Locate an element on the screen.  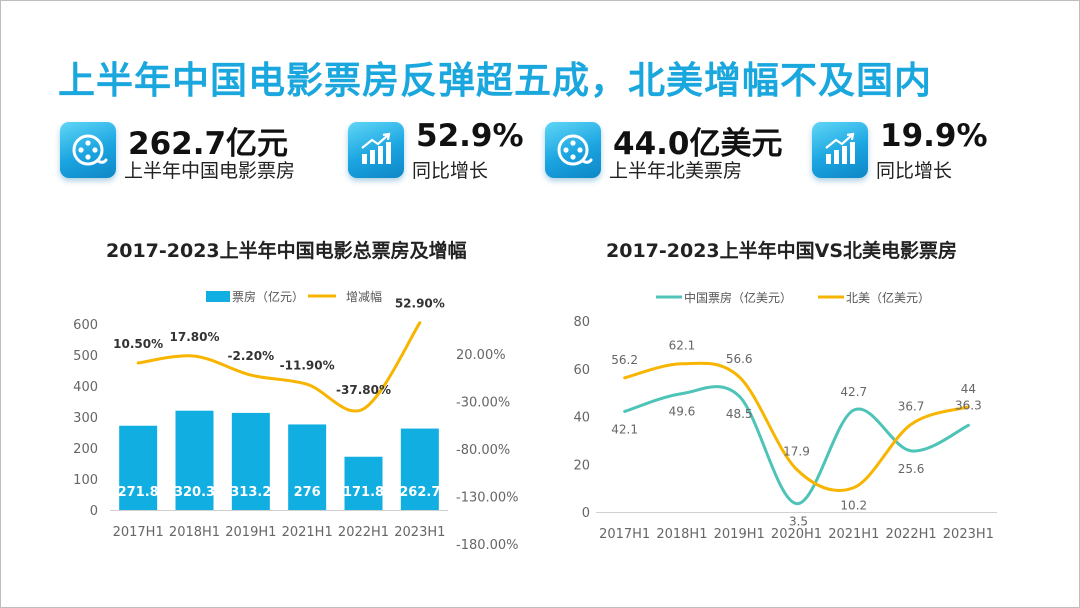
y-tick-label: 200 is located at coordinates (85, 449).